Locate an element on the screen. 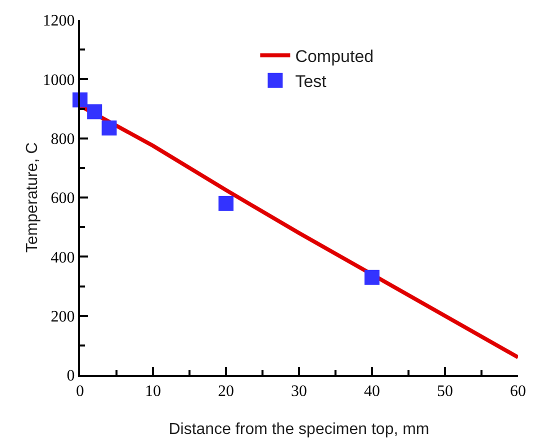  y-axis-title: Temperature, C is located at coordinates (32, 197).